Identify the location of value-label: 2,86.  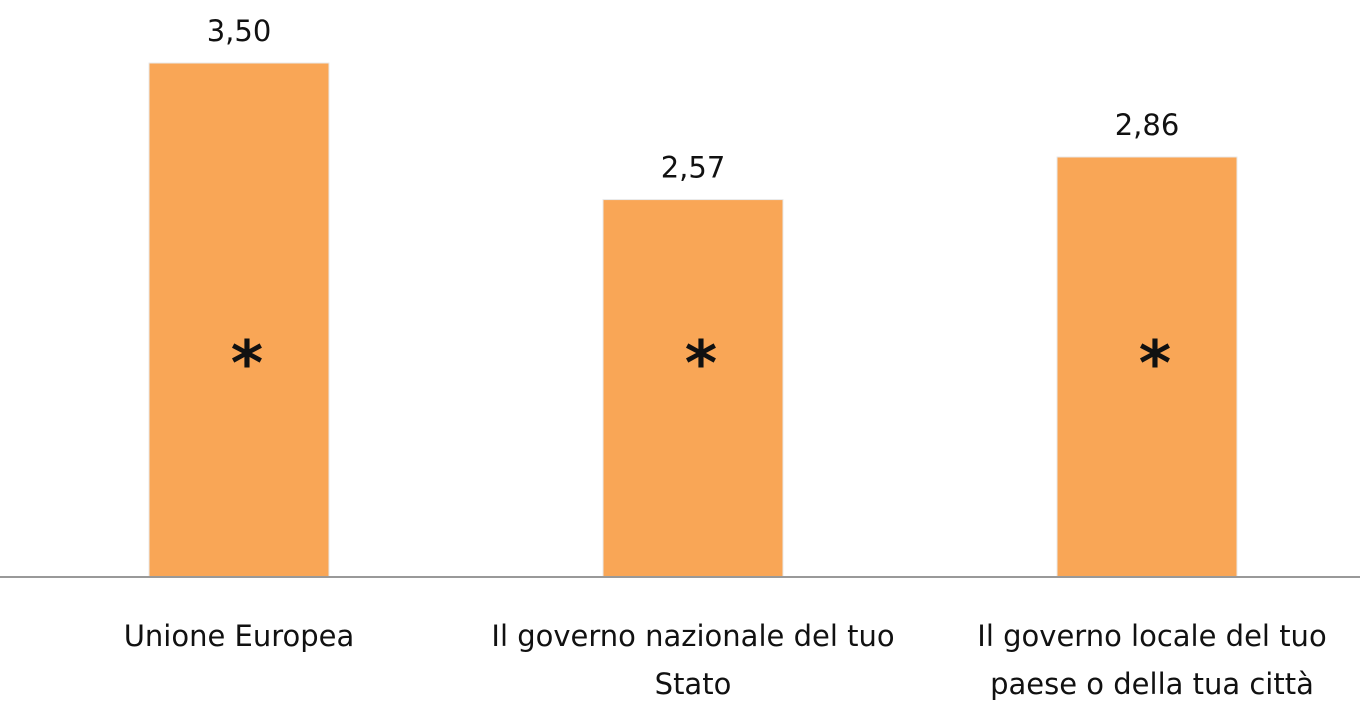
(1147, 125).